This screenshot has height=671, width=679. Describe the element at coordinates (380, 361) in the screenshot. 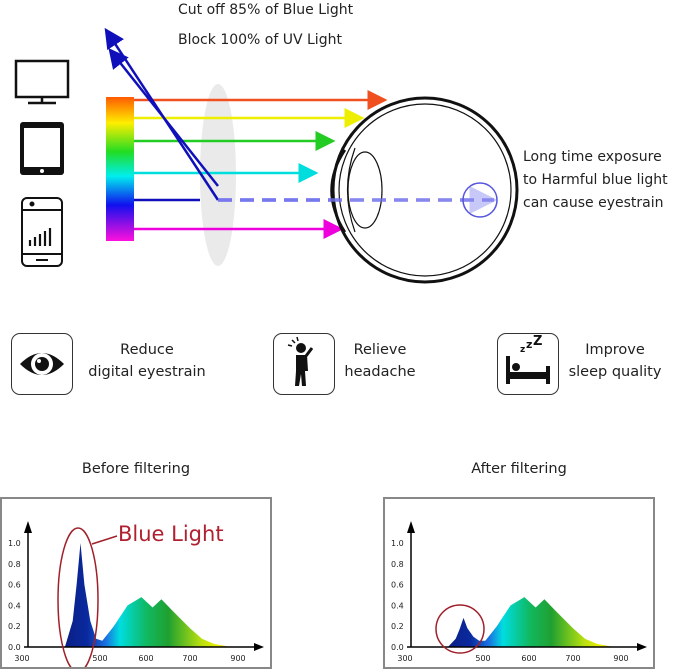

I see `benefit-headache: Relieve headache` at that location.